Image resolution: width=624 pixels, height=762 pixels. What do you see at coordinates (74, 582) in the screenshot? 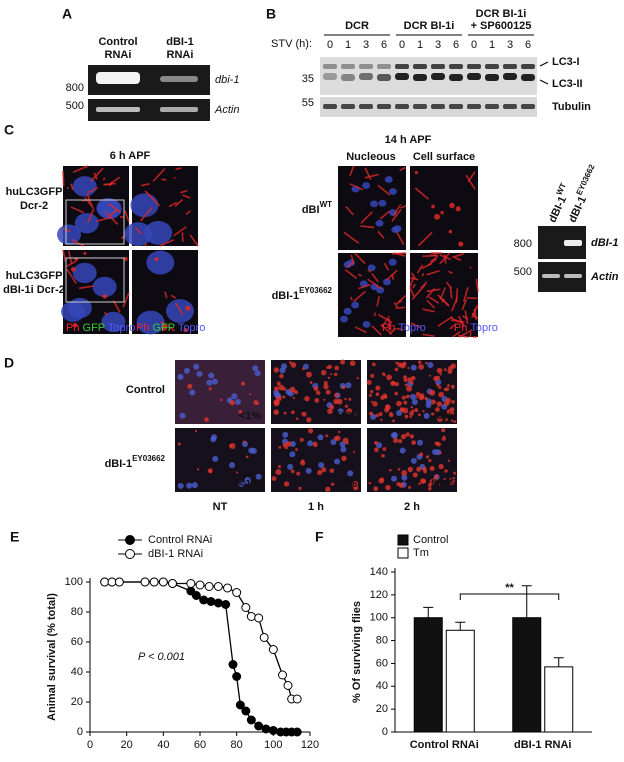
I see `y-tick-label: 100` at bounding box center [74, 582].